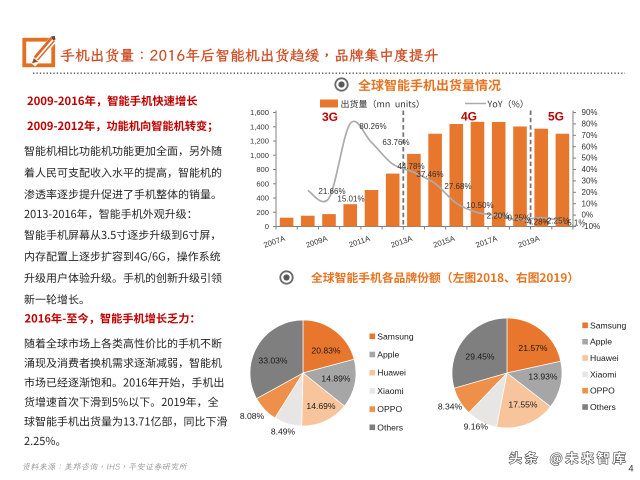  What do you see at coordinates (590, 135) in the screenshot?
I see `svg-text: 70%` at bounding box center [590, 135].